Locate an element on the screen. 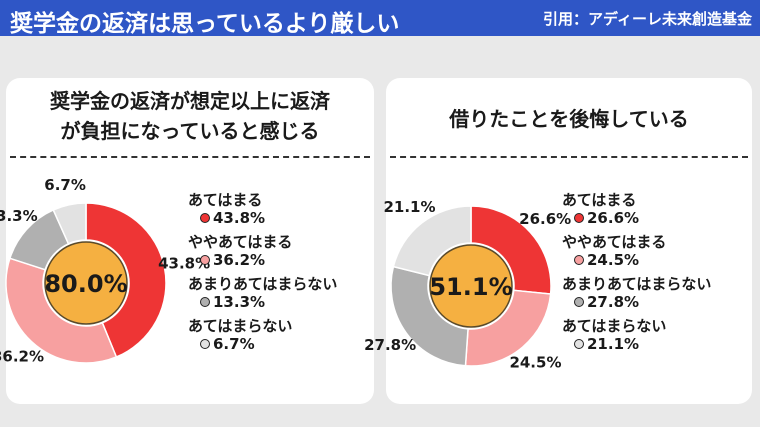 The height and width of the screenshot is (427, 760). slice-value-label: 27.8% is located at coordinates (390, 345).